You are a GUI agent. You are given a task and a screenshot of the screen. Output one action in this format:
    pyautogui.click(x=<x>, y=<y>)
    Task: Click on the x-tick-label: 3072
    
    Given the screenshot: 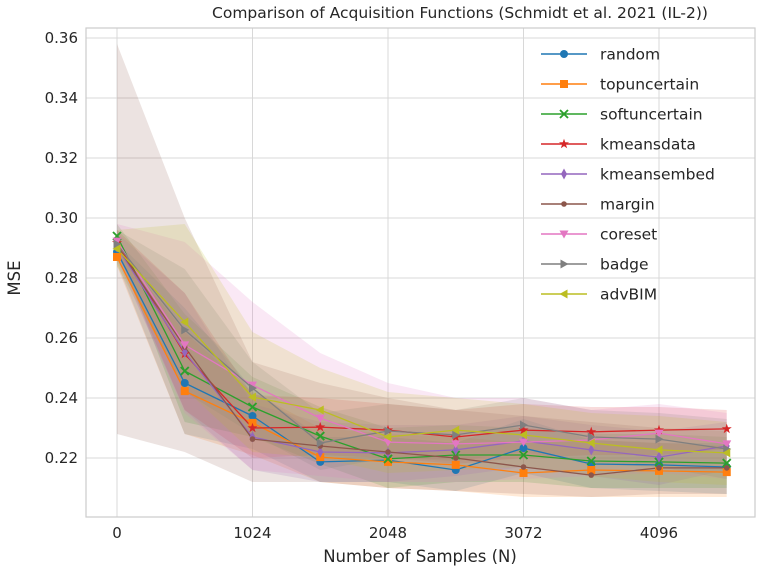 What is the action you would take?
    pyautogui.click(x=523, y=533)
    